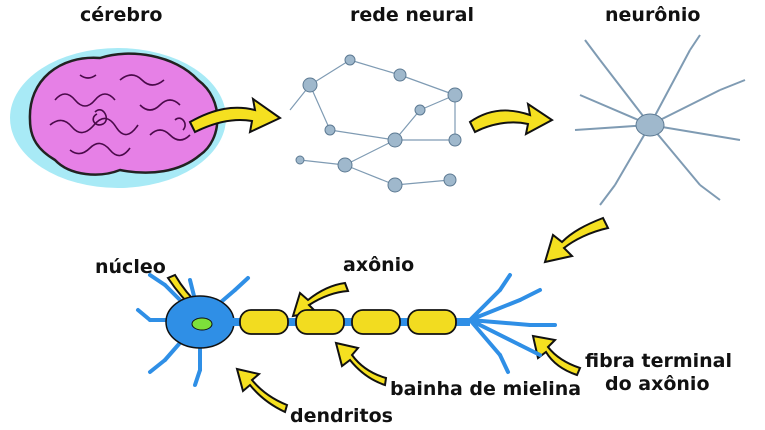 This screenshot has width=765, height=430. Describe the element at coordinates (130, 267) in the screenshot. I see `label-nucleus: núcleo` at that location.